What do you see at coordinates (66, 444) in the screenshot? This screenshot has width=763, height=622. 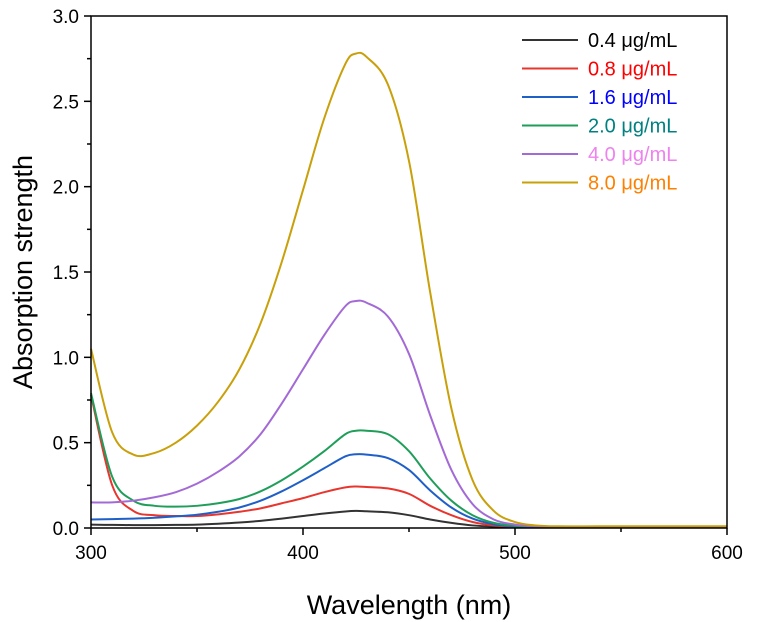 I see `y-tick-label: 0.5` at bounding box center [66, 444].